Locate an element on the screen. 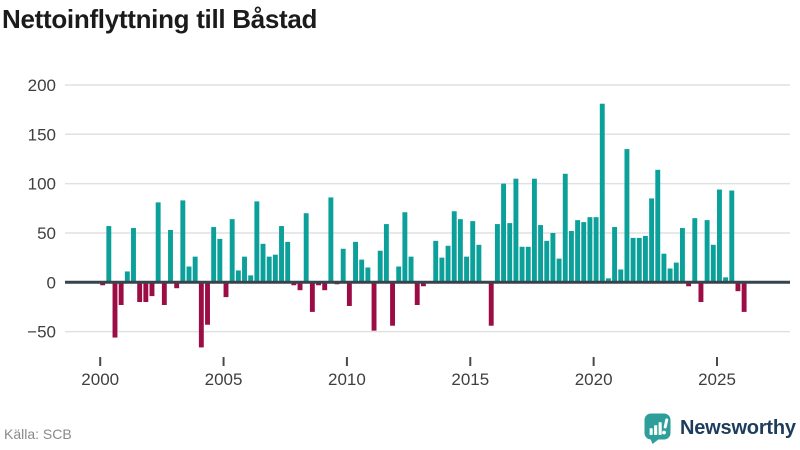 This screenshot has height=450, width=800. bar-2005Q1 is located at coordinates (226, 290).